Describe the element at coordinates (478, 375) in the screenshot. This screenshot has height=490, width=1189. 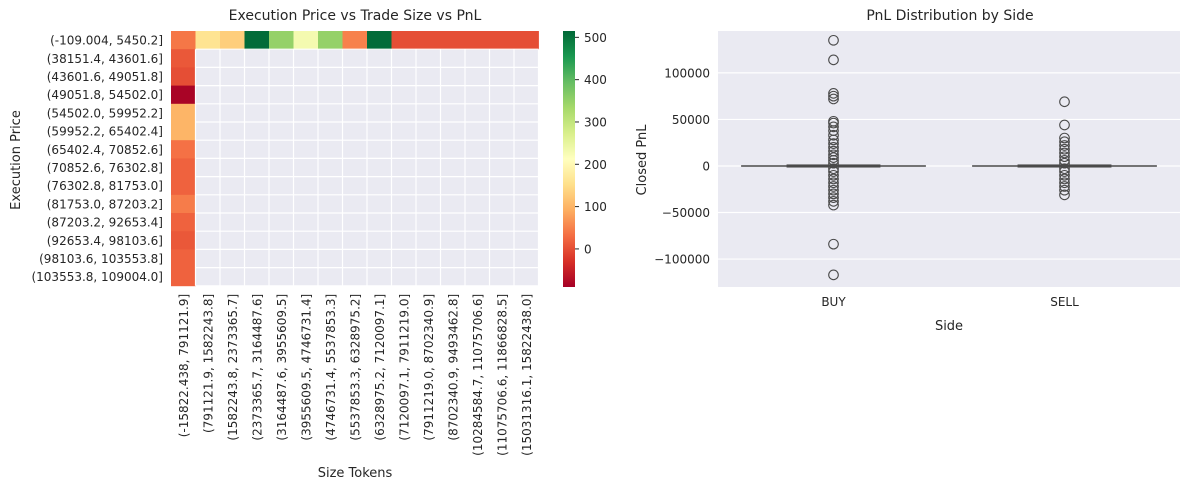
I see `heatmap-x-tick-label: (10284584.7, 11075706.6]` at that location.